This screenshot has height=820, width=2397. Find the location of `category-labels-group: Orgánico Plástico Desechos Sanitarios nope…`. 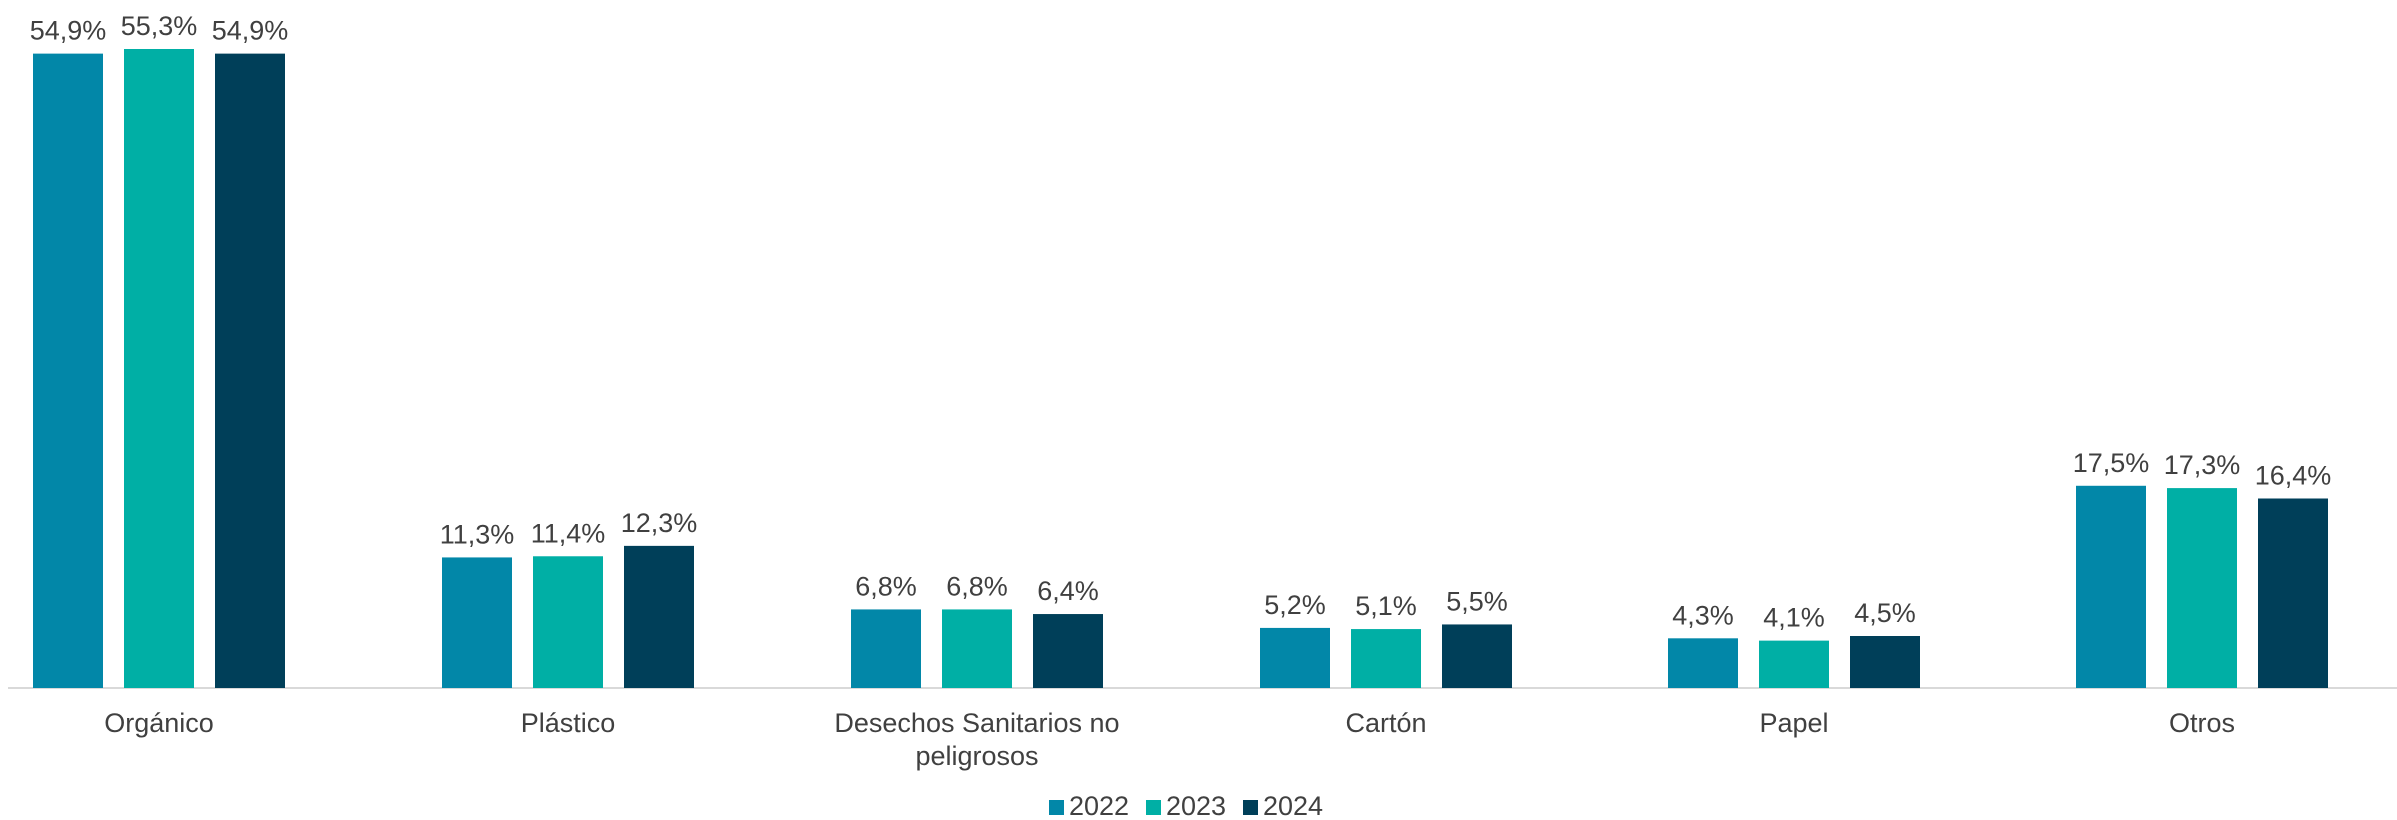

category-labels-group: Orgánico Plástico Desechos Sanitarios nope… is located at coordinates (1169, 739).